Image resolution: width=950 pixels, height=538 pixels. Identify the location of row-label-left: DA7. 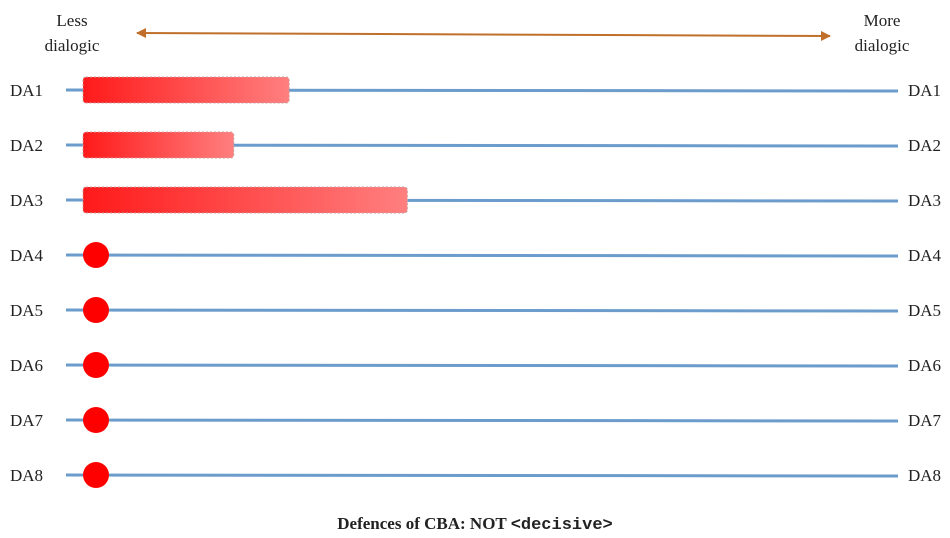
(27, 420).